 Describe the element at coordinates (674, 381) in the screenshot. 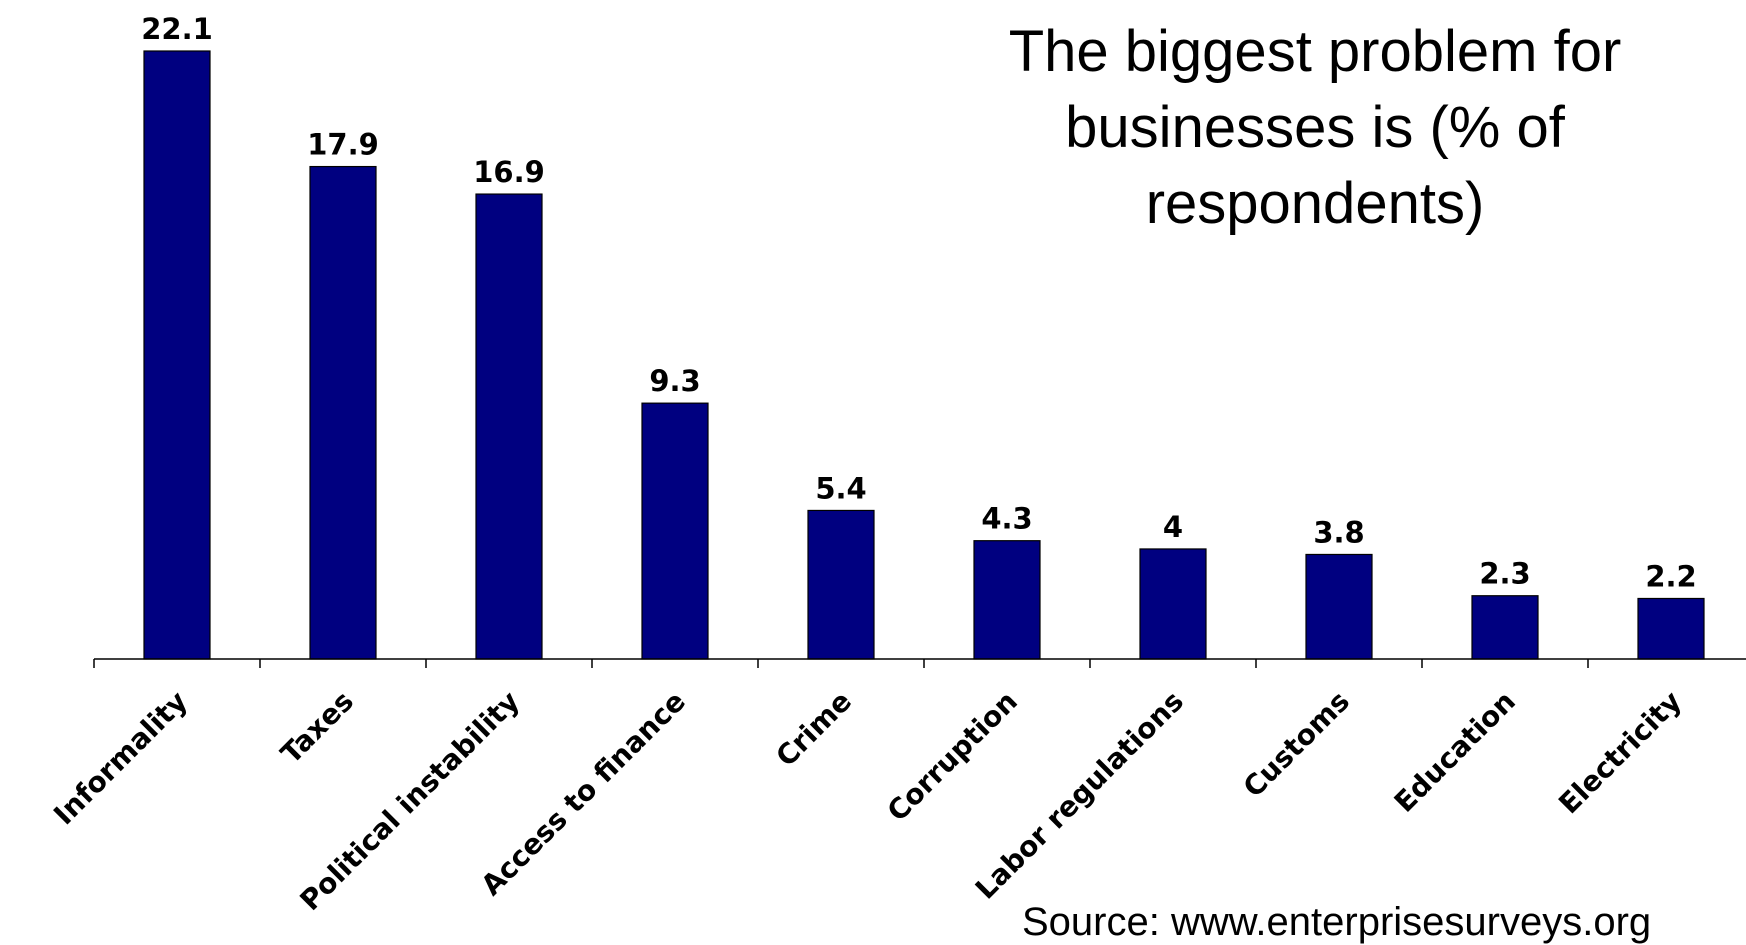

I see `value-label: 9.3` at that location.